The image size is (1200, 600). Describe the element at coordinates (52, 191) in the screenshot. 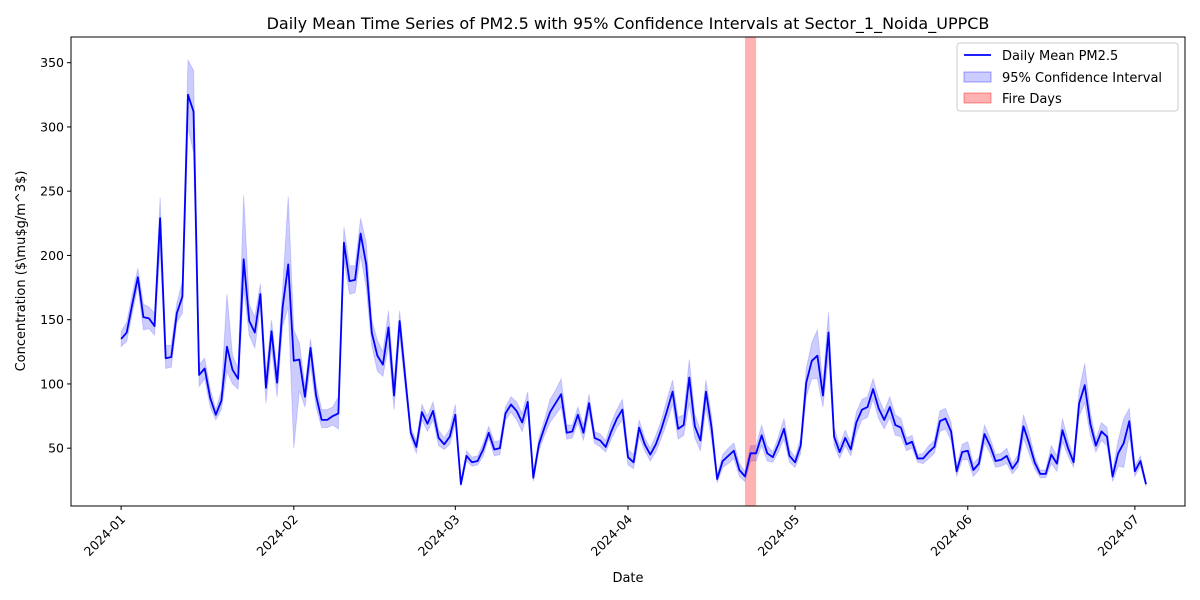

I see `y-tick-label: 250` at that location.